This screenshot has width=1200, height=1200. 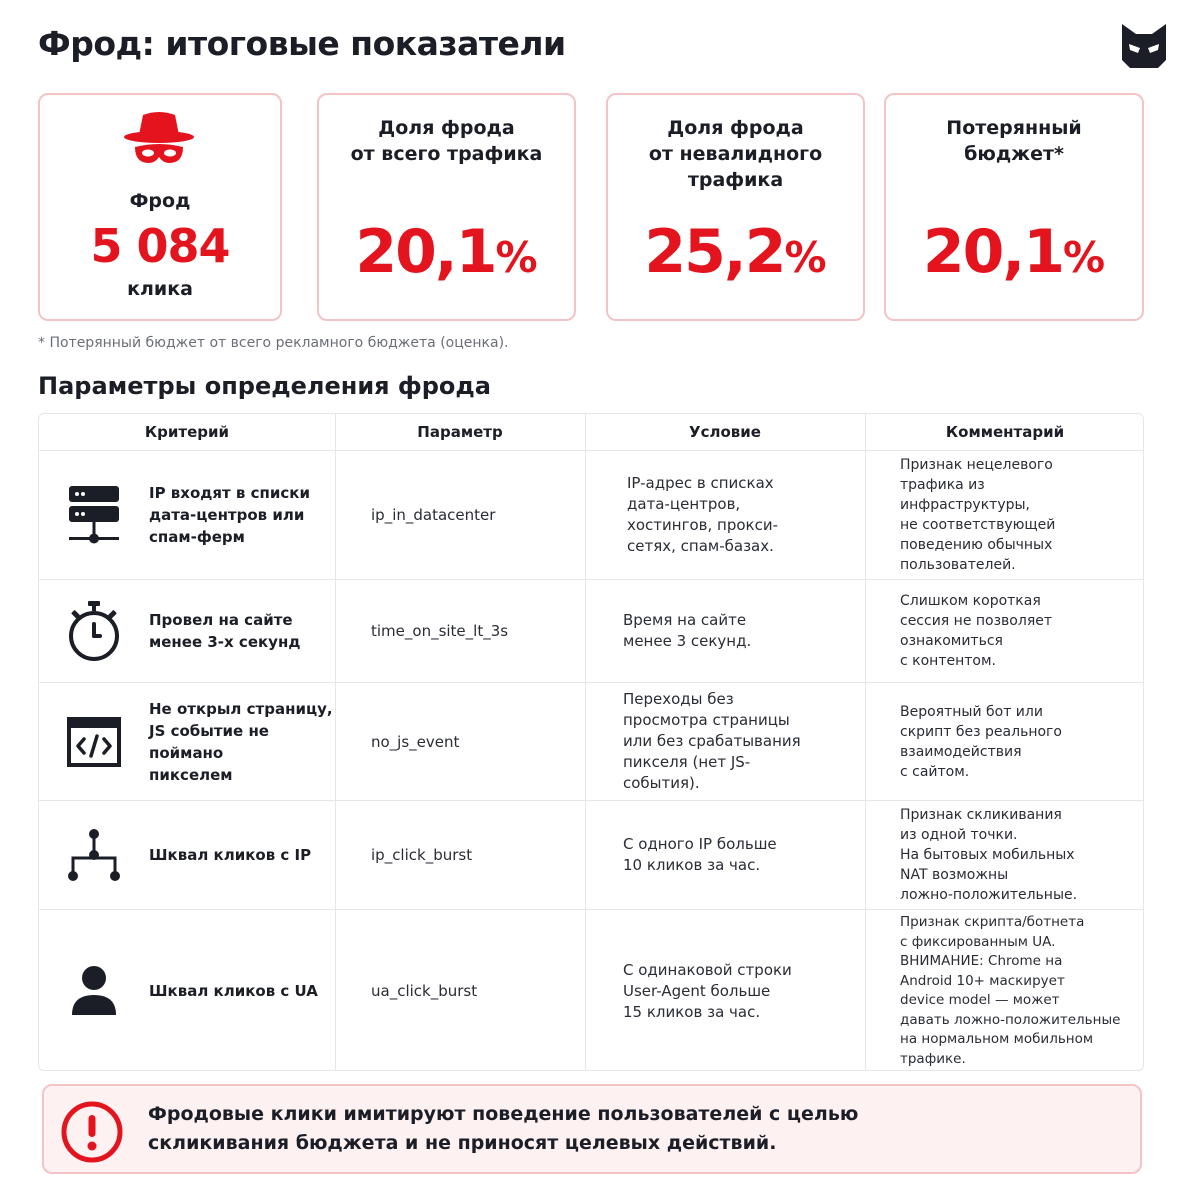 What do you see at coordinates (160, 201) in the screenshot?
I see `fraud-label: Фрод` at bounding box center [160, 201].